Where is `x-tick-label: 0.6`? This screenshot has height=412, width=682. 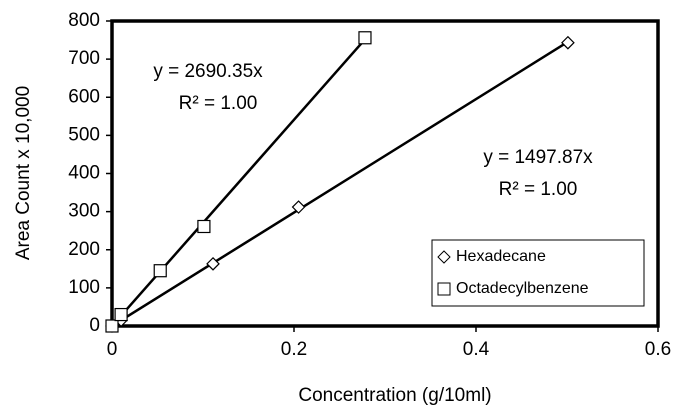 x-tick-label: 0.6 is located at coordinates (658, 349).